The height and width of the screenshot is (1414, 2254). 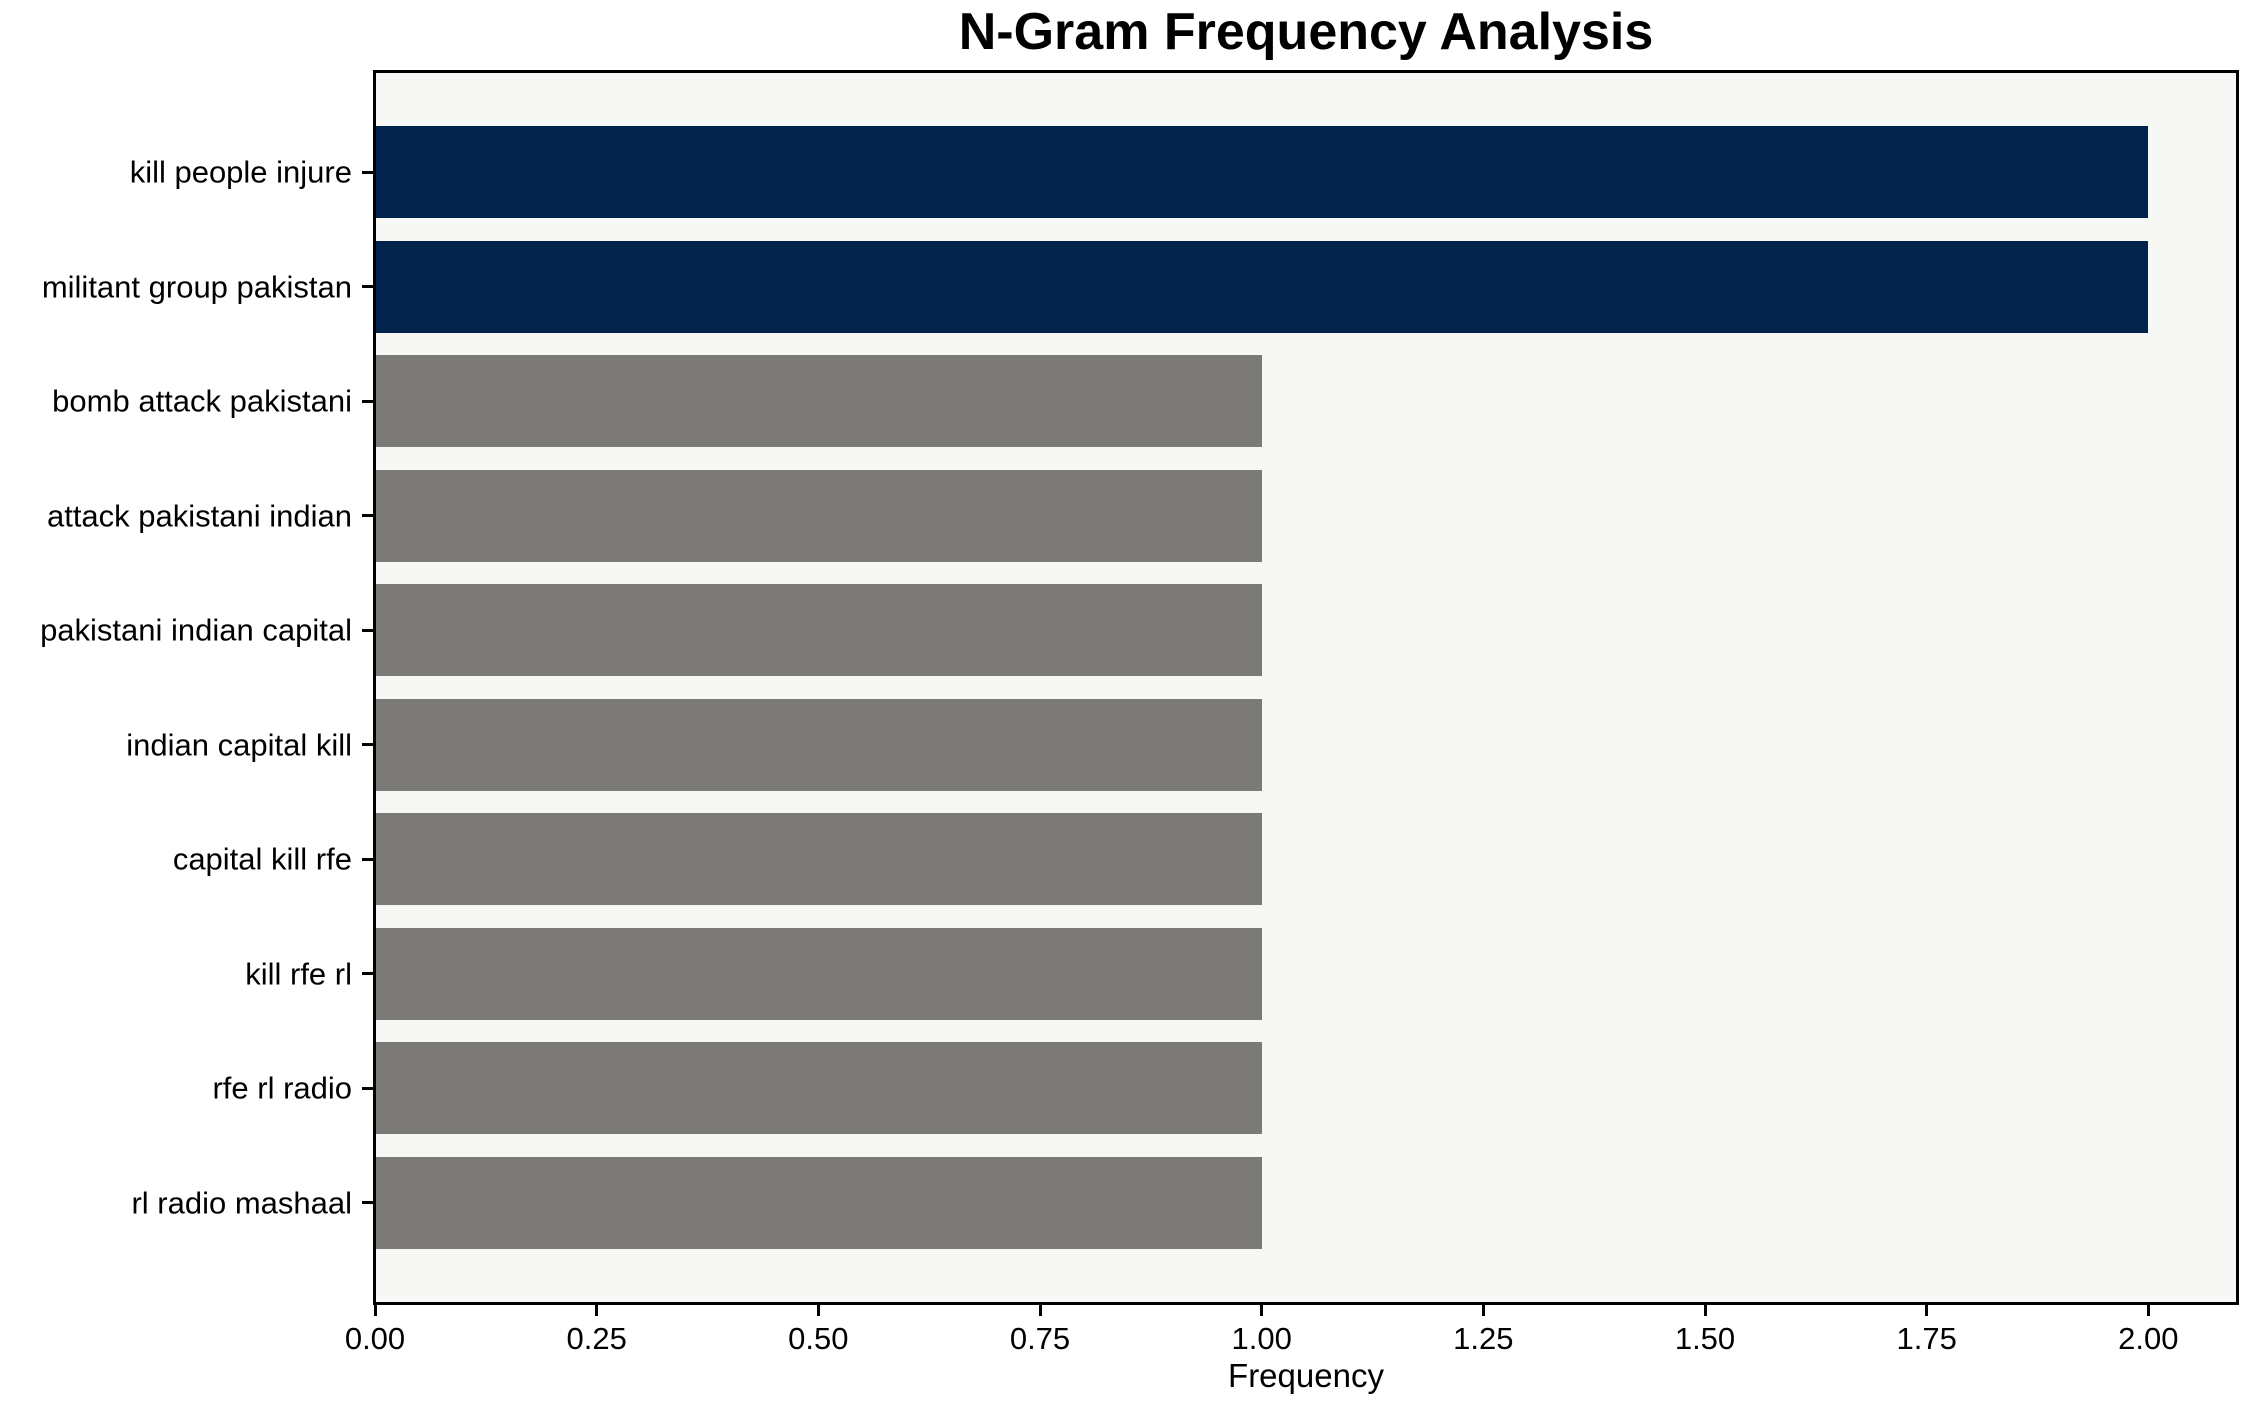 I want to click on y-tick-label: militant group pakistan, so click(x=196, y=287).